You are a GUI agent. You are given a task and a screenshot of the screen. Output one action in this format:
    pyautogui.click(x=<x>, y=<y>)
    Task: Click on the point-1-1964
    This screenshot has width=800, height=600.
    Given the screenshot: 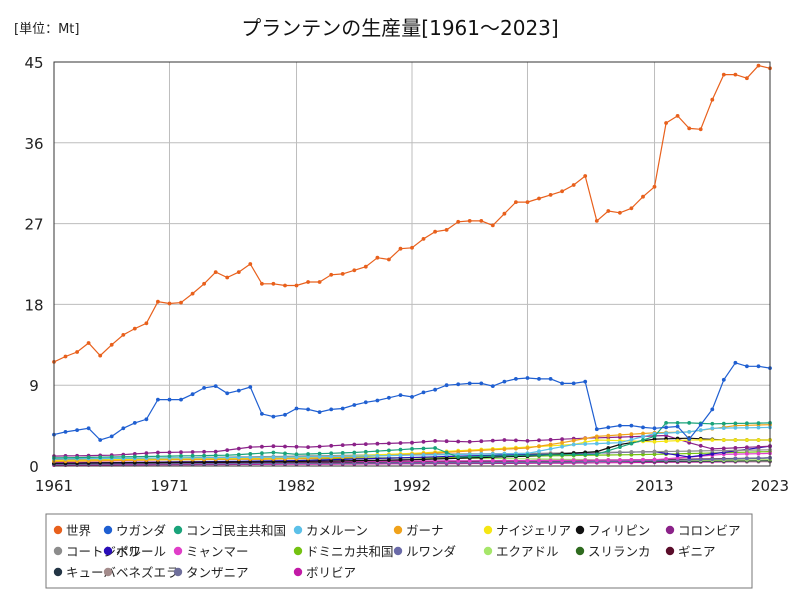 What is the action you would take?
    pyautogui.click(x=88, y=428)
    